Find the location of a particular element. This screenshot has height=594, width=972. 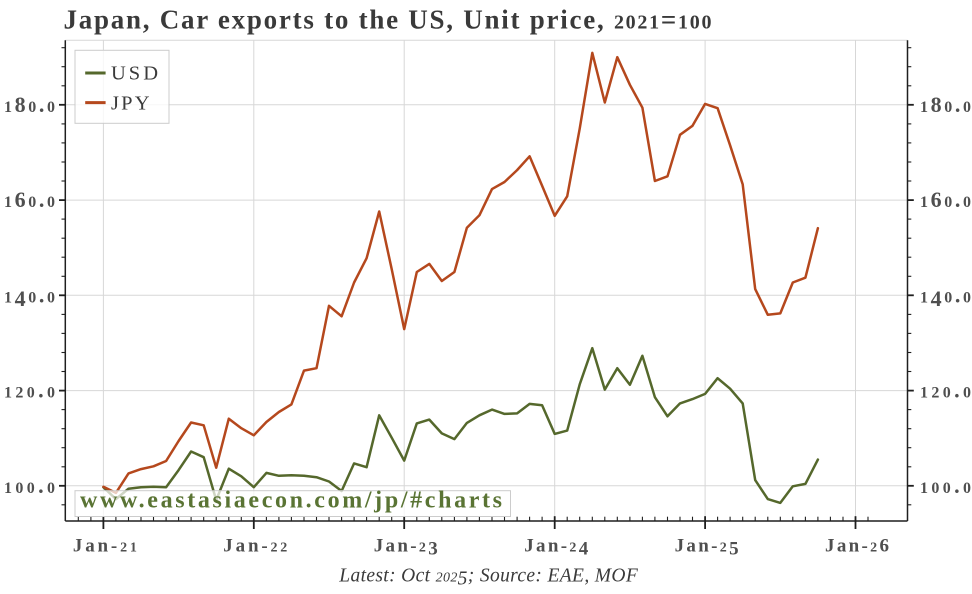

svg-text:www.eastasiaecon.com/jp/#chart: www.eastasiaecon.com/jp/#charts is located at coordinates (291, 501).